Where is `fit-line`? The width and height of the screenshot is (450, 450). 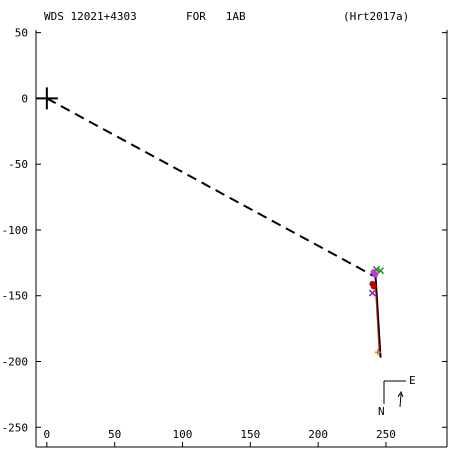 fit-line is located at coordinates (377, 317).